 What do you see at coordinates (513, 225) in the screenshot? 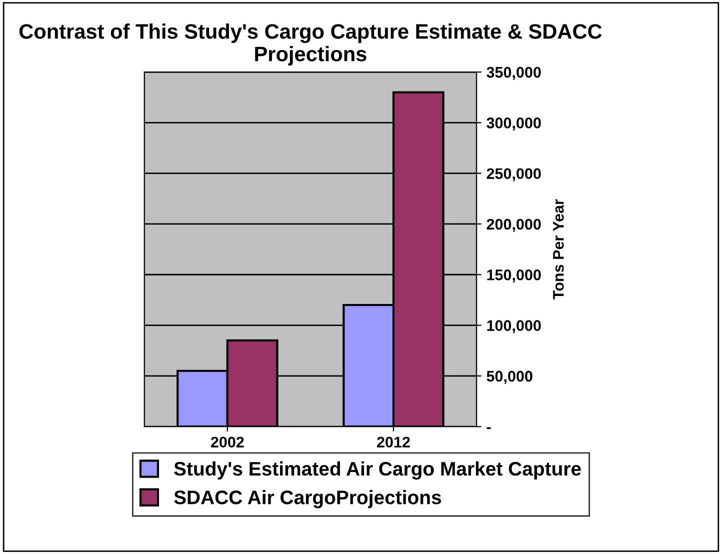
I see `y-tick-label: 200,000` at bounding box center [513, 225].